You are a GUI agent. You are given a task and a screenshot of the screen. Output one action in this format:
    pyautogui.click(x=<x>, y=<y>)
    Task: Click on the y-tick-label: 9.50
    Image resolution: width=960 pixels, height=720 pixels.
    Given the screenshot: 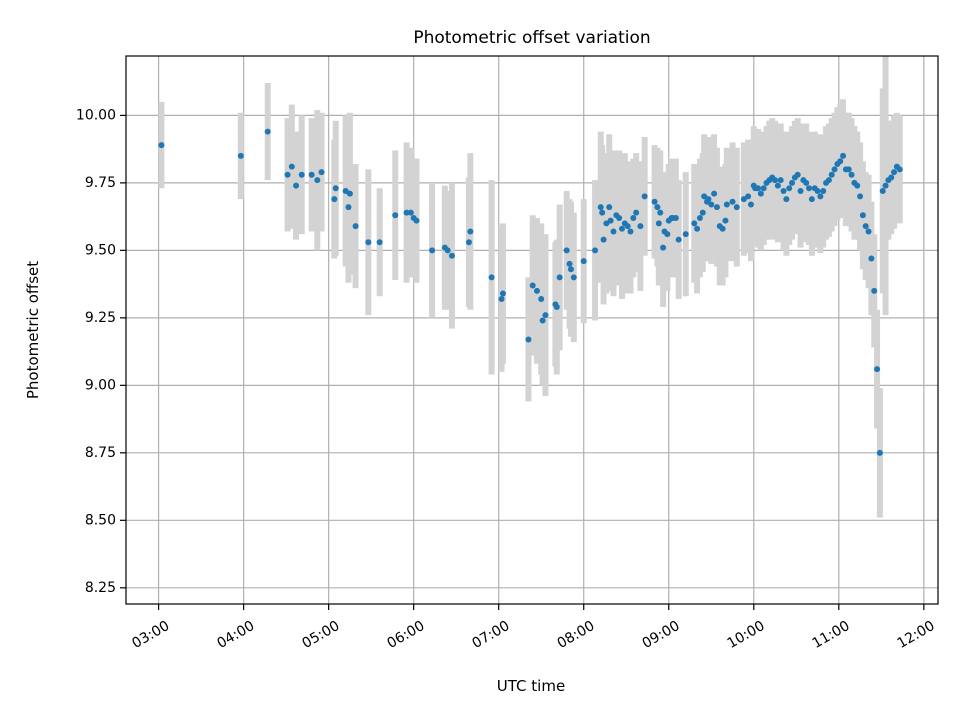 What is the action you would take?
    pyautogui.click(x=100, y=250)
    